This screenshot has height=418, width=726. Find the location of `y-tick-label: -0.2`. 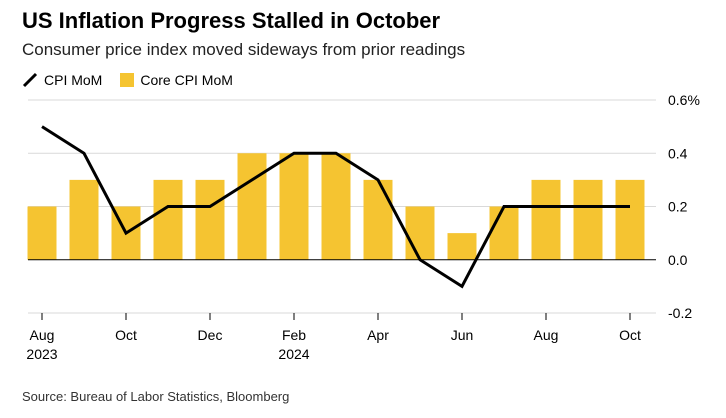

y-tick-label: -0.2 is located at coordinates (680, 313).